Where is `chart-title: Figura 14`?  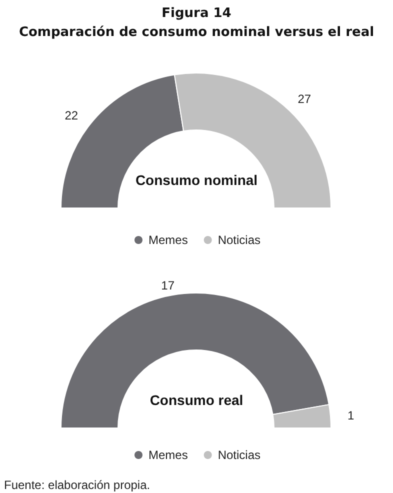
chart-title: Figura 14 is located at coordinates (197, 13).